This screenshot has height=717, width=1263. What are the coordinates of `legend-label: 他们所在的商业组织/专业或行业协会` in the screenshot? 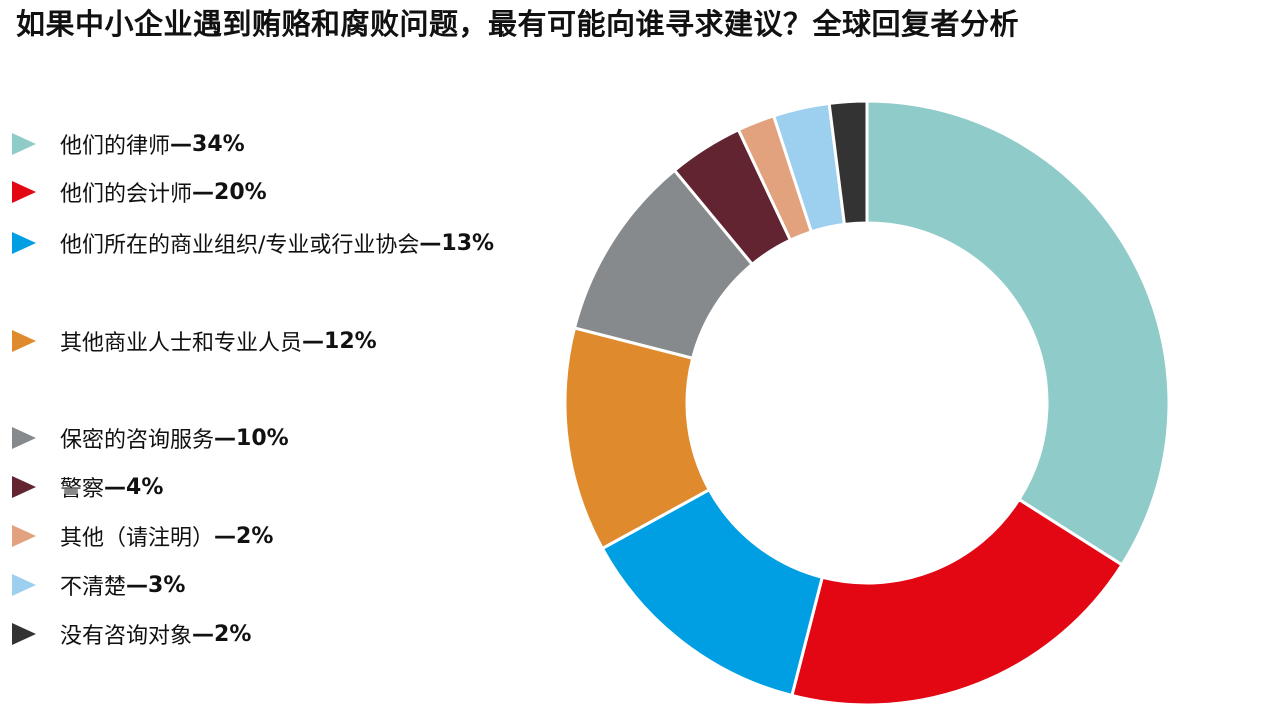 It's located at (240, 245).